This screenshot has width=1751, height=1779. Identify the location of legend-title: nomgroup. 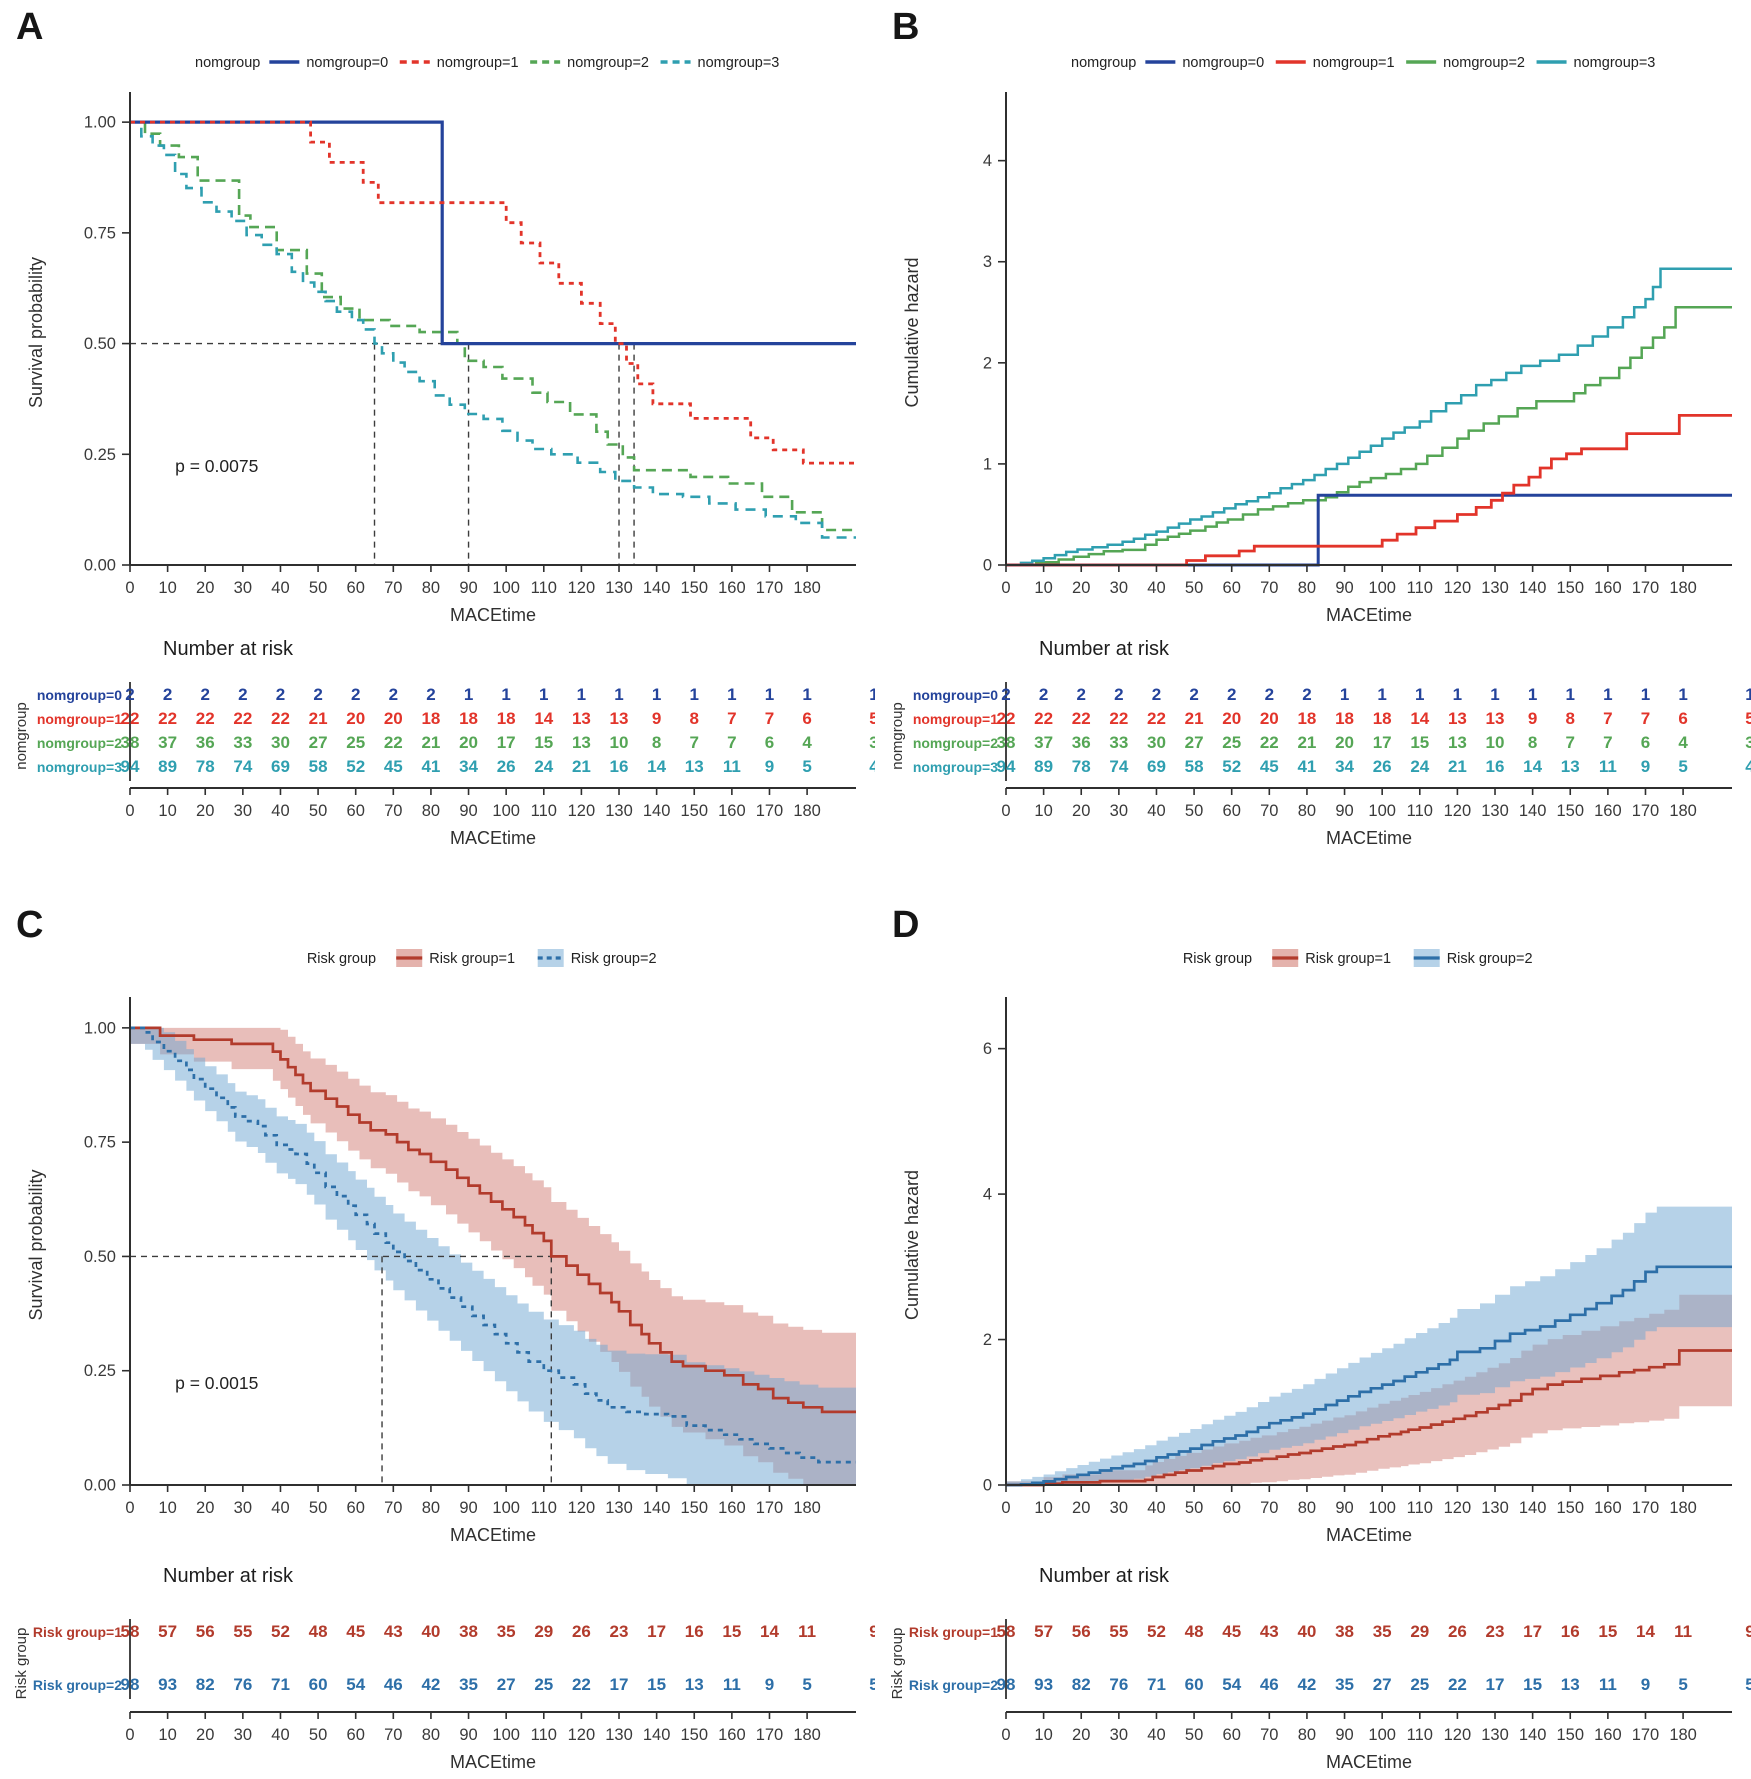
(227, 63).